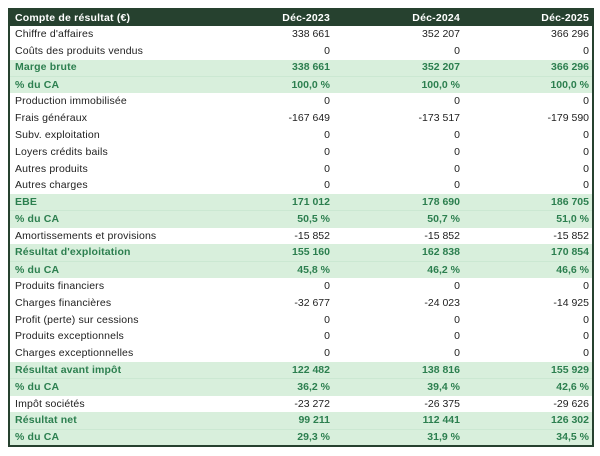 The height and width of the screenshot is (456, 600). Describe the element at coordinates (106, 135) in the screenshot. I see `row-label: Subv. exploitation` at that location.